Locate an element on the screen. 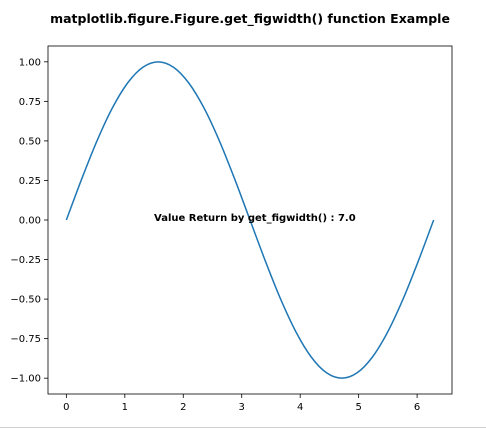 This screenshot has height=430, width=486. y-axis: 1.00 0.75 0.50 0.25 0.00 −0.25 −0.50 −0.75 −1.00 is located at coordinates (29, 221).